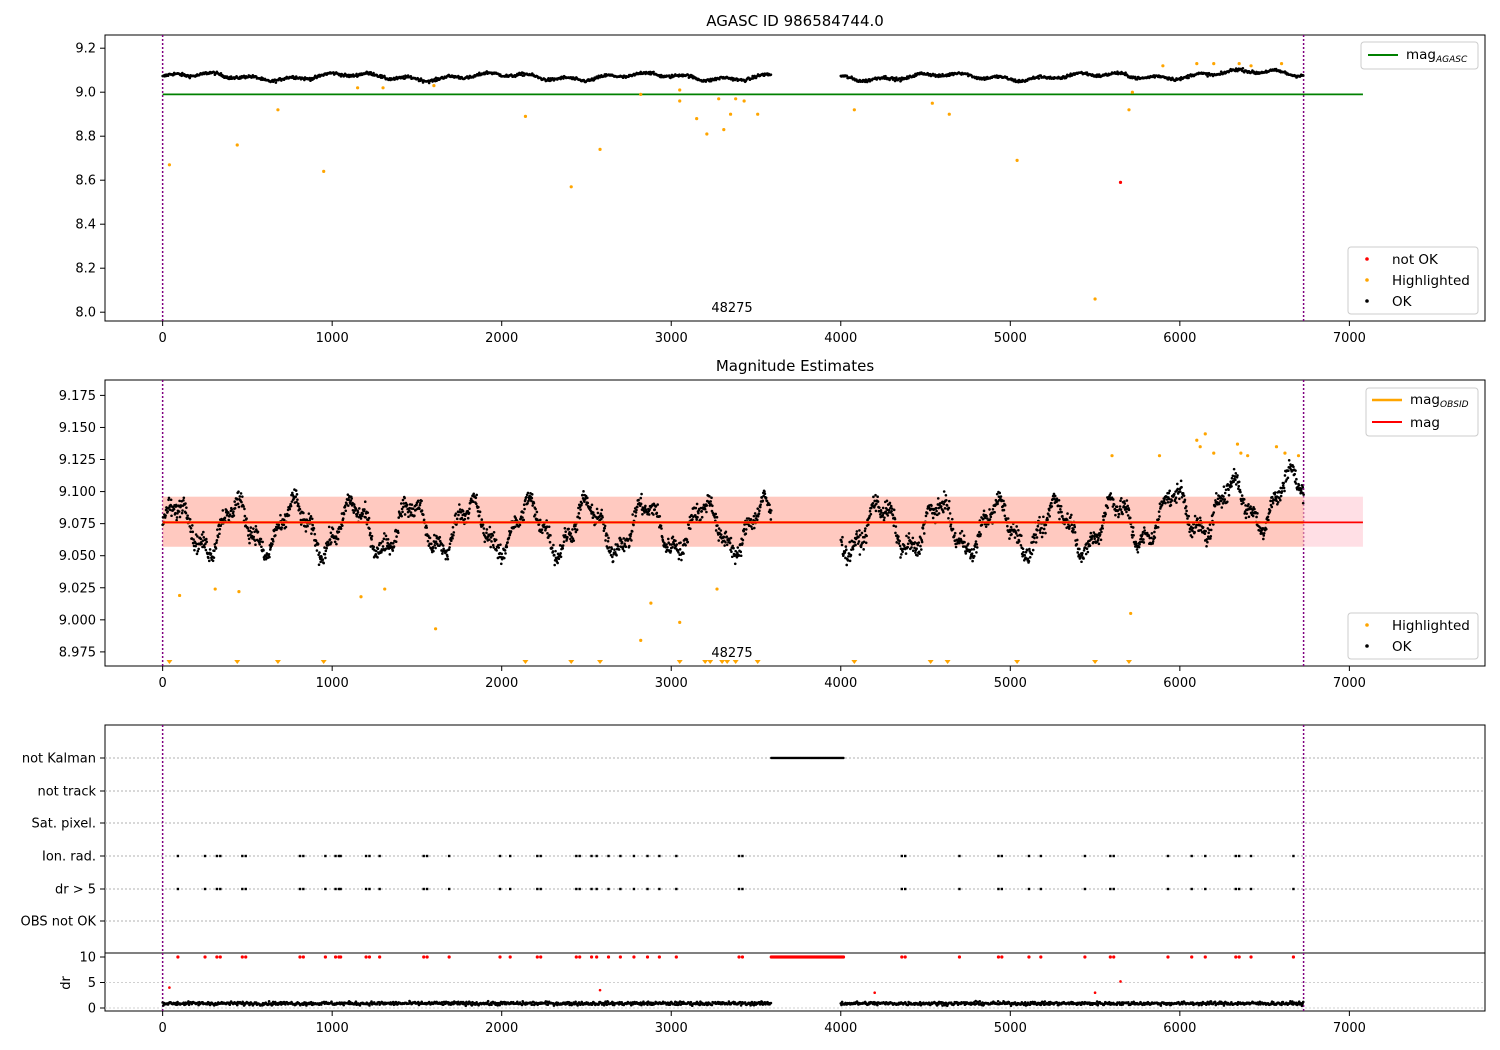 The image size is (1500, 1050). What do you see at coordinates (163, 338) in the screenshot?
I see `x-tick-label: 0` at bounding box center [163, 338].